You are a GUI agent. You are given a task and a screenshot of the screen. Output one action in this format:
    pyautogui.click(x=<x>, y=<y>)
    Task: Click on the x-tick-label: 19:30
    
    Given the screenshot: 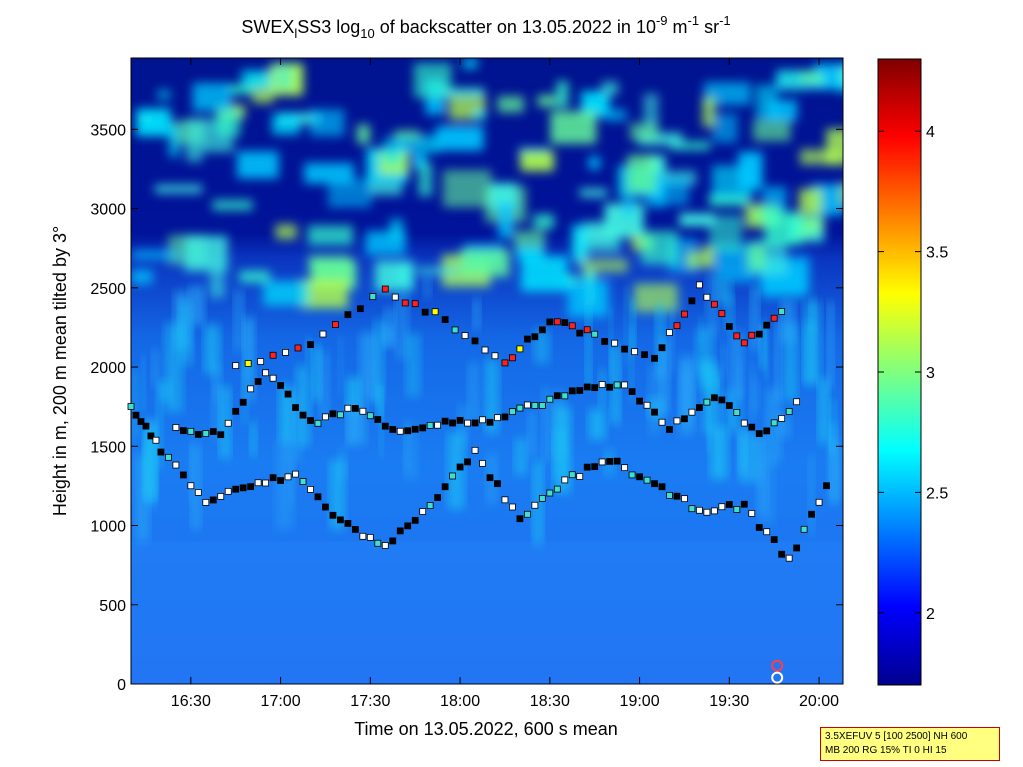 What is the action you would take?
    pyautogui.click(x=729, y=701)
    